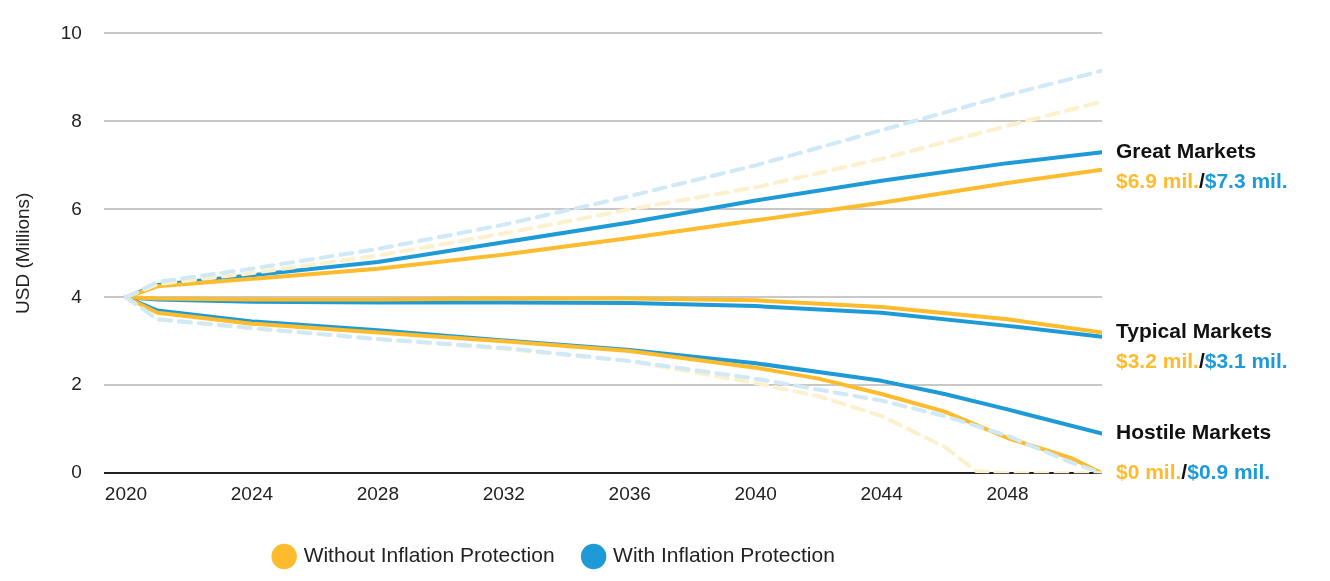 This screenshot has height=581, width=1330. Describe the element at coordinates (1149, 471) in the screenshot. I see `text: $0 mil.` at that location.